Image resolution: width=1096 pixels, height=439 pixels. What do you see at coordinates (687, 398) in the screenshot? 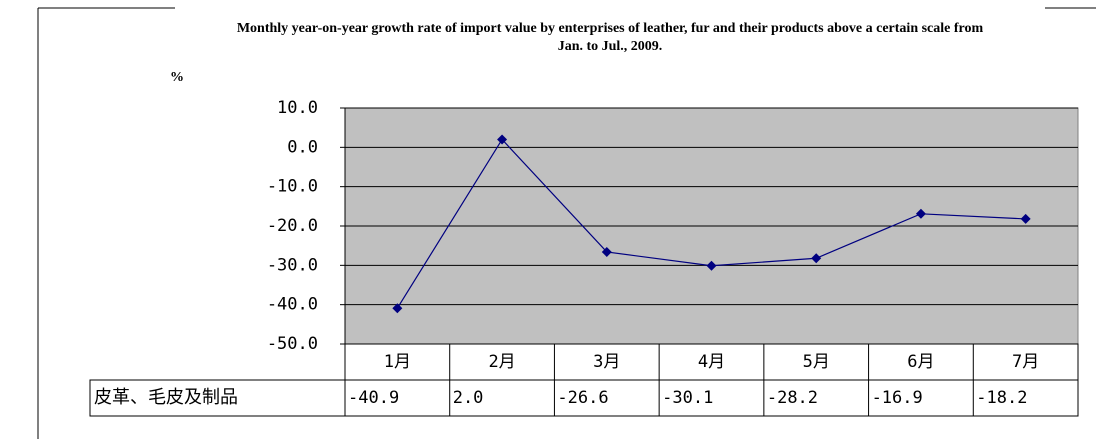
I see `table-value: -30.1` at bounding box center [687, 398].